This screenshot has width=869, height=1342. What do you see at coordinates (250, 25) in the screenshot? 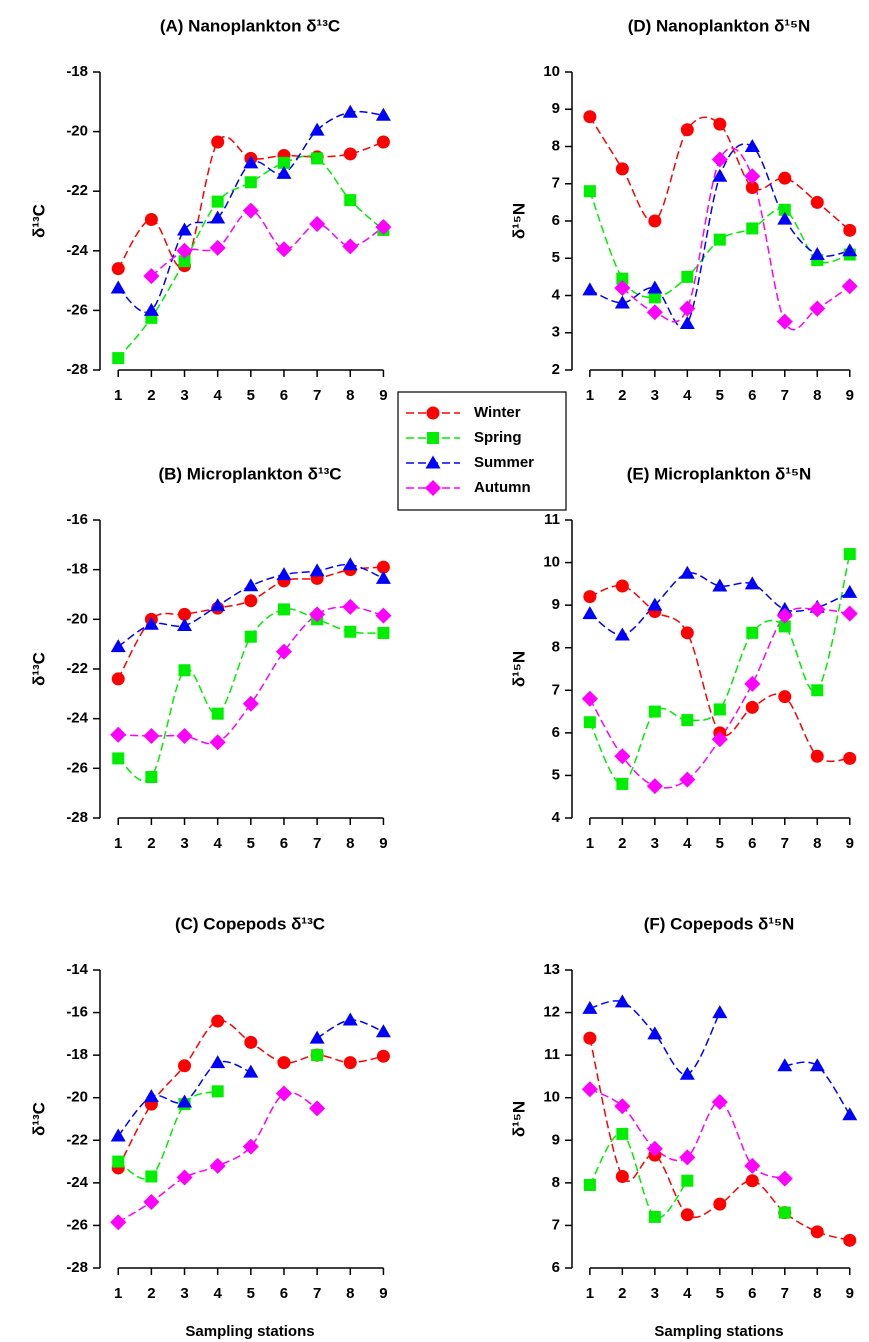
I see `chart-title: (A) Nanoplankton δ¹³C` at bounding box center [250, 25].